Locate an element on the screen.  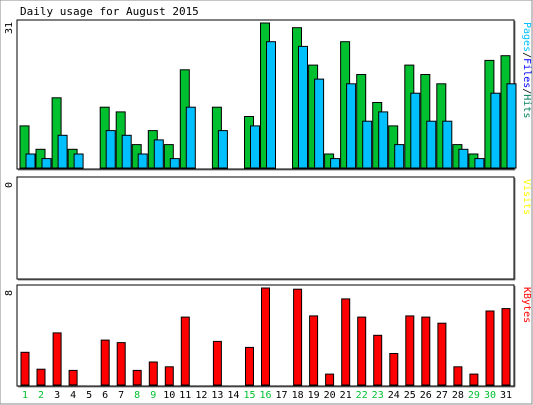
x-tick-label: 22 is located at coordinates (362, 395).